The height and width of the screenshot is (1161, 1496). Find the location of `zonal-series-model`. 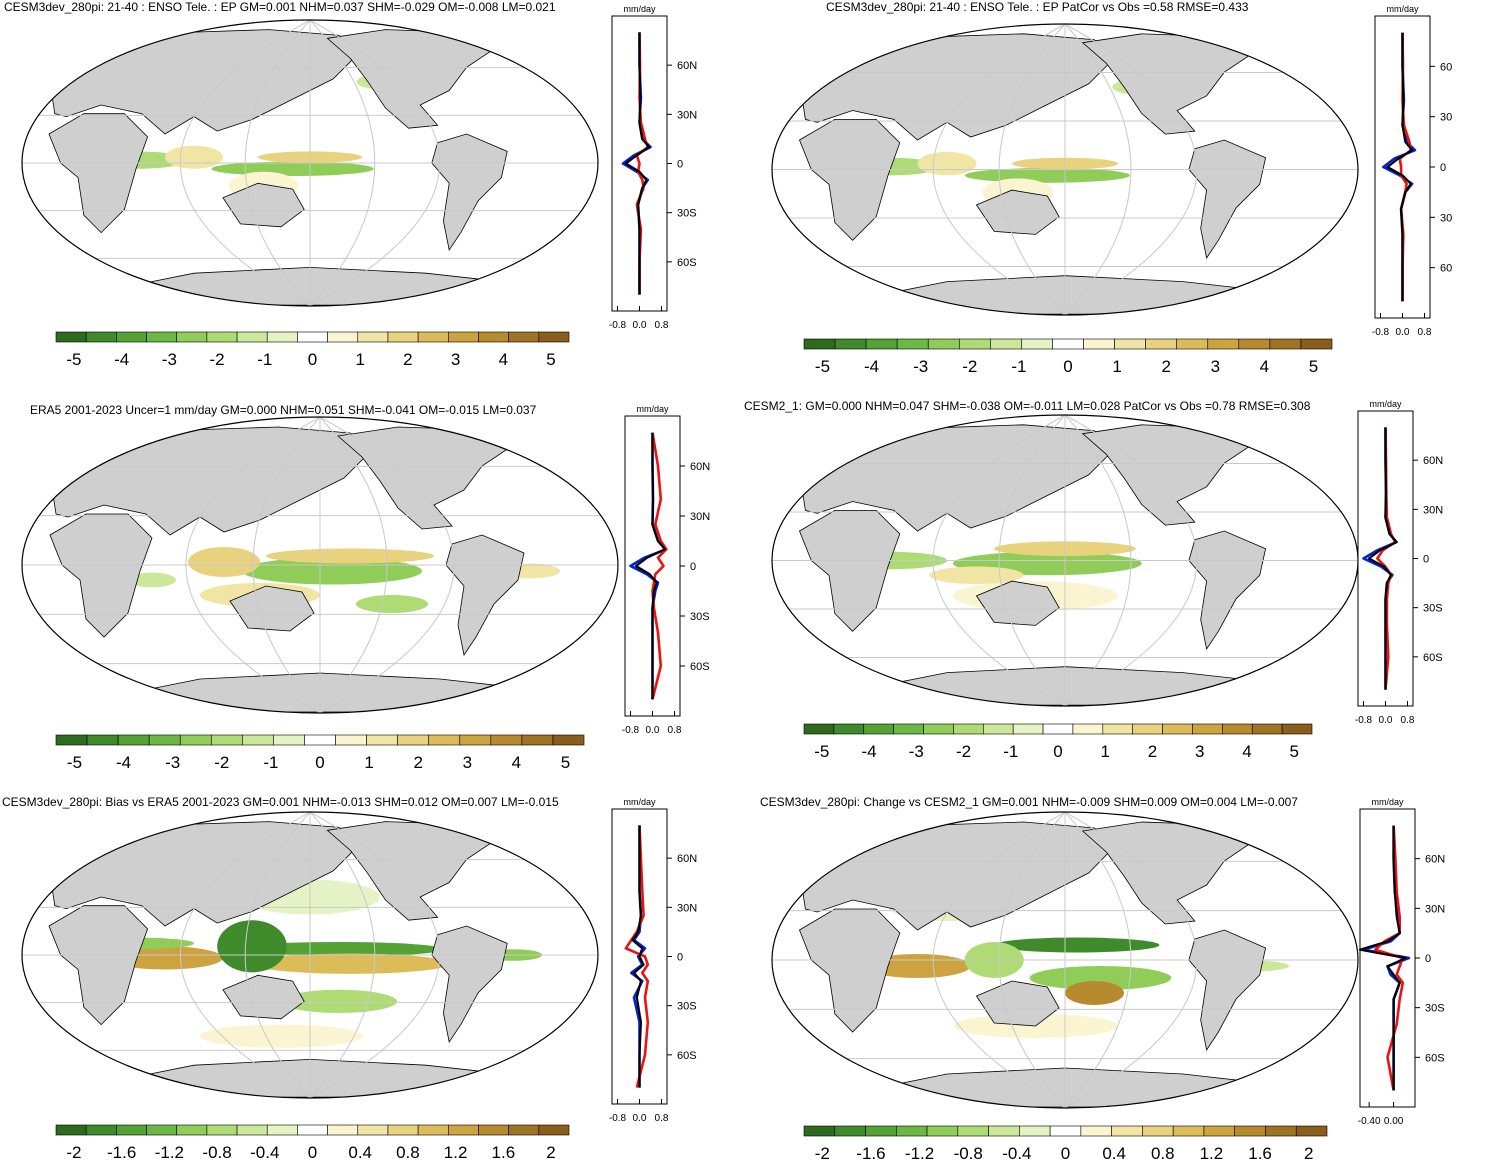

zonal-series-model is located at coordinates (659, 566).